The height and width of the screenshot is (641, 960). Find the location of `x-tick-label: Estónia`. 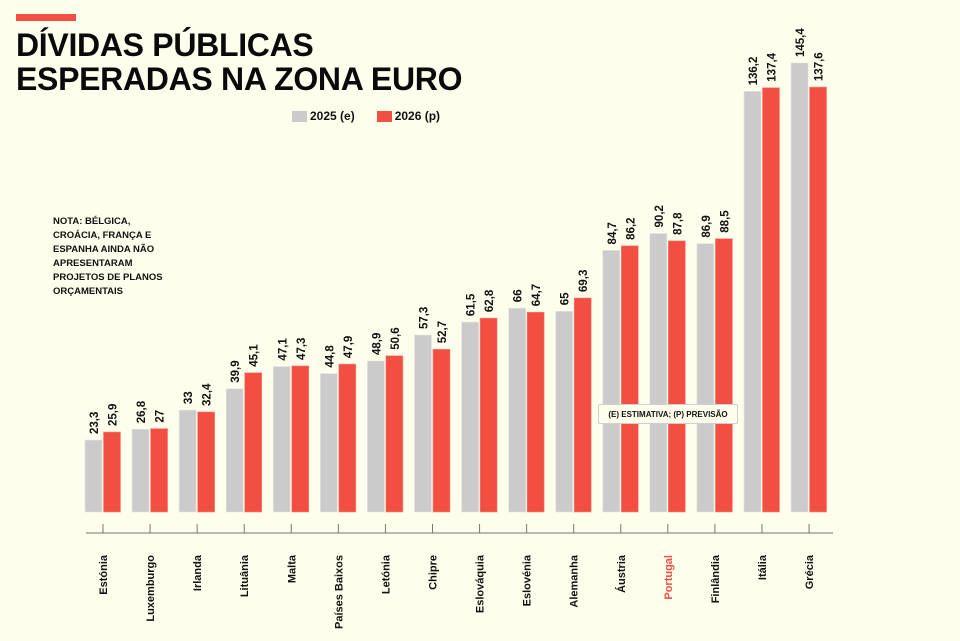

x-tick-label: Estónia is located at coordinates (104, 574).